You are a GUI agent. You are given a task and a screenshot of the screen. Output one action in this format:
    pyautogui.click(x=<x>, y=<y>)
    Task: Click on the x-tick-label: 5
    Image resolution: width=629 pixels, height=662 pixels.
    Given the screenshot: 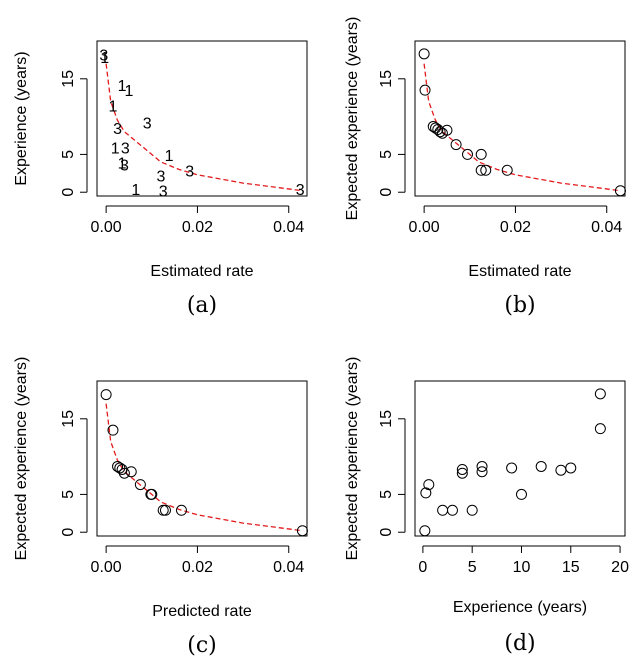 What is the action you would take?
    pyautogui.click(x=472, y=567)
    